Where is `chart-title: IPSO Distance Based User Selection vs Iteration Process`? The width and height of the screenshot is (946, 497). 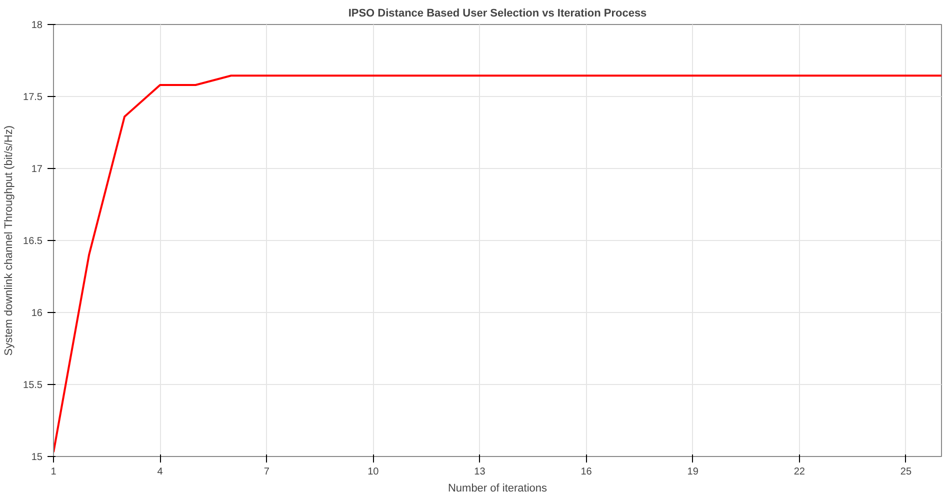
chart-title: IPSO Distance Based User Selection vs Iteration Process is located at coordinates (497, 14).